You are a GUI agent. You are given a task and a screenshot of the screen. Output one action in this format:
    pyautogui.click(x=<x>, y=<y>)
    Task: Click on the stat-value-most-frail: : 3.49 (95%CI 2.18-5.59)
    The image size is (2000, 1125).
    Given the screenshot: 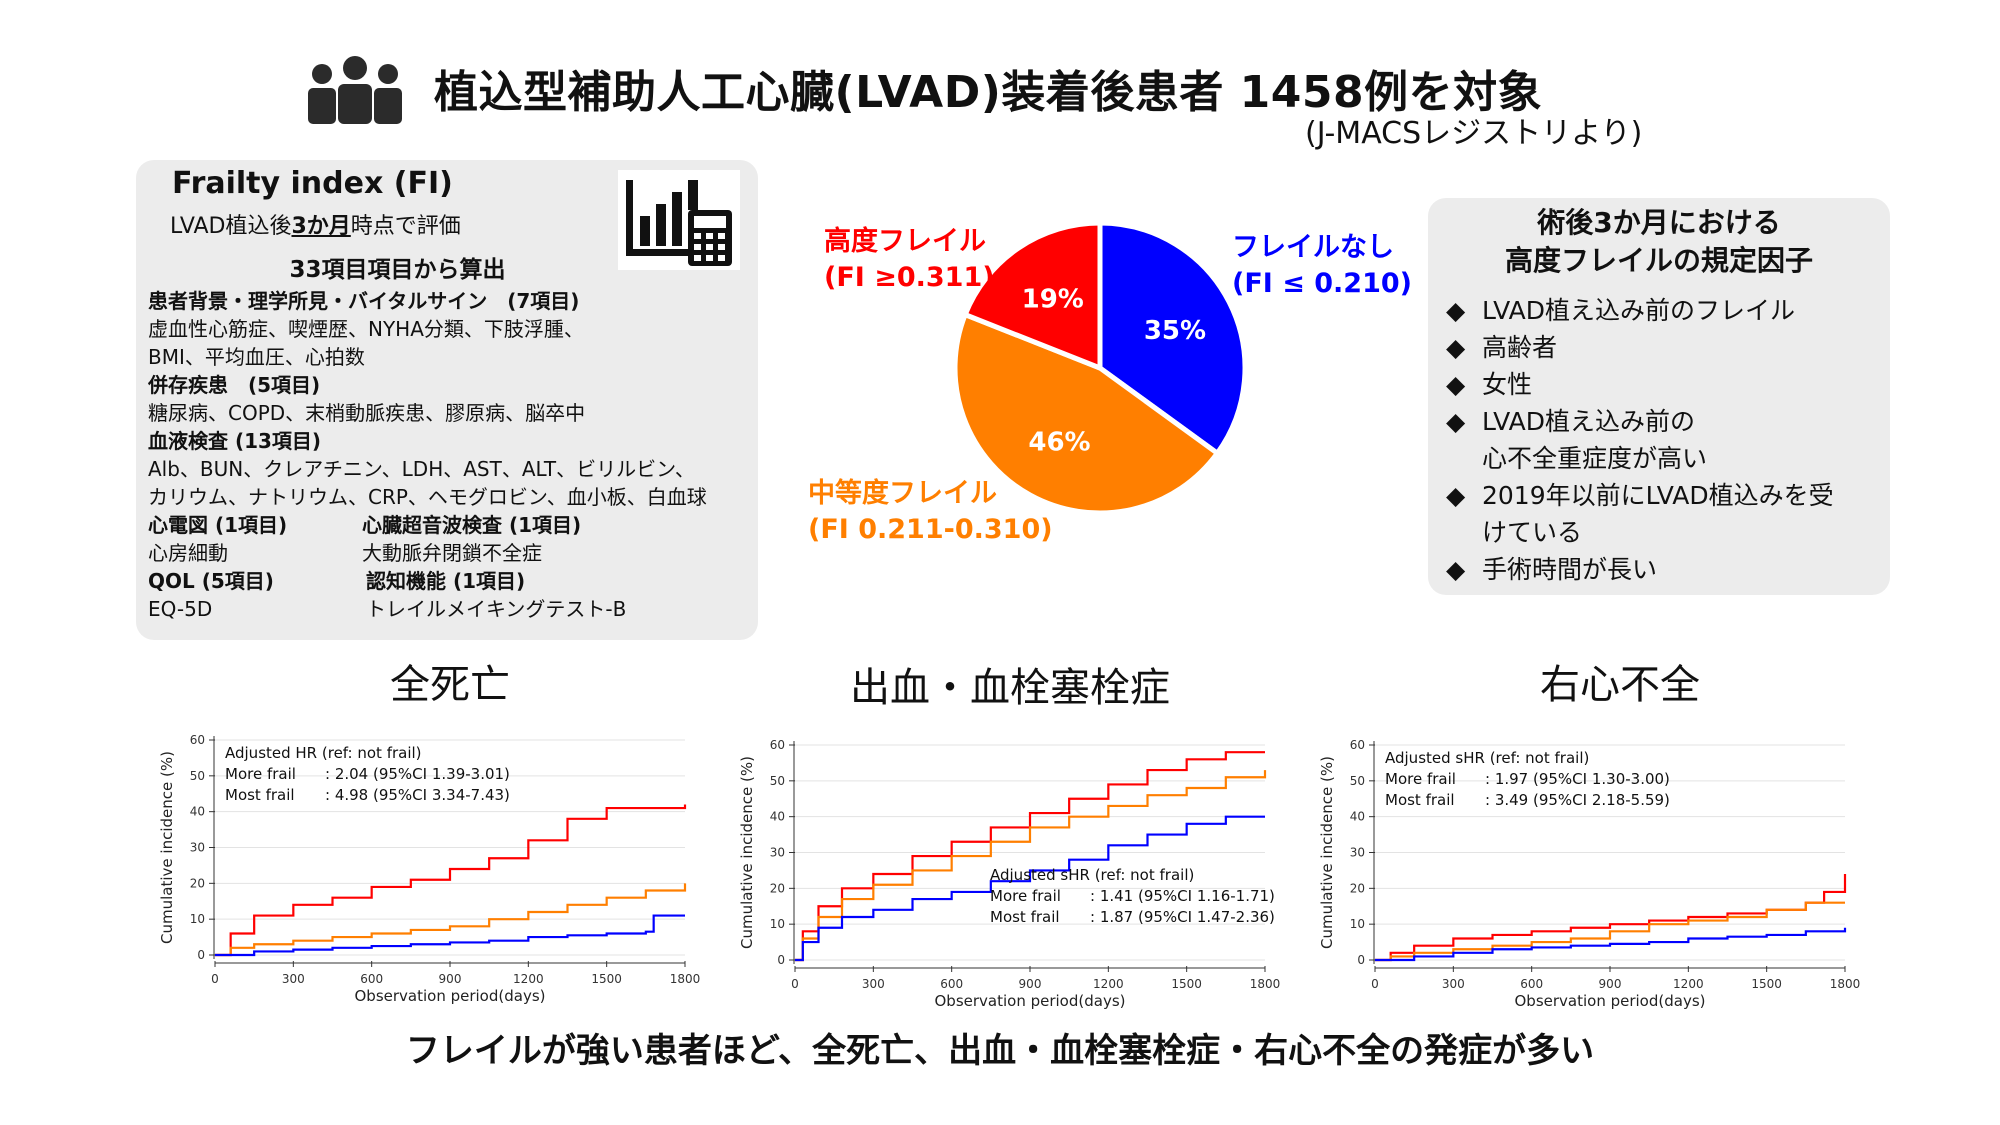 What is the action you would take?
    pyautogui.click(x=1577, y=800)
    